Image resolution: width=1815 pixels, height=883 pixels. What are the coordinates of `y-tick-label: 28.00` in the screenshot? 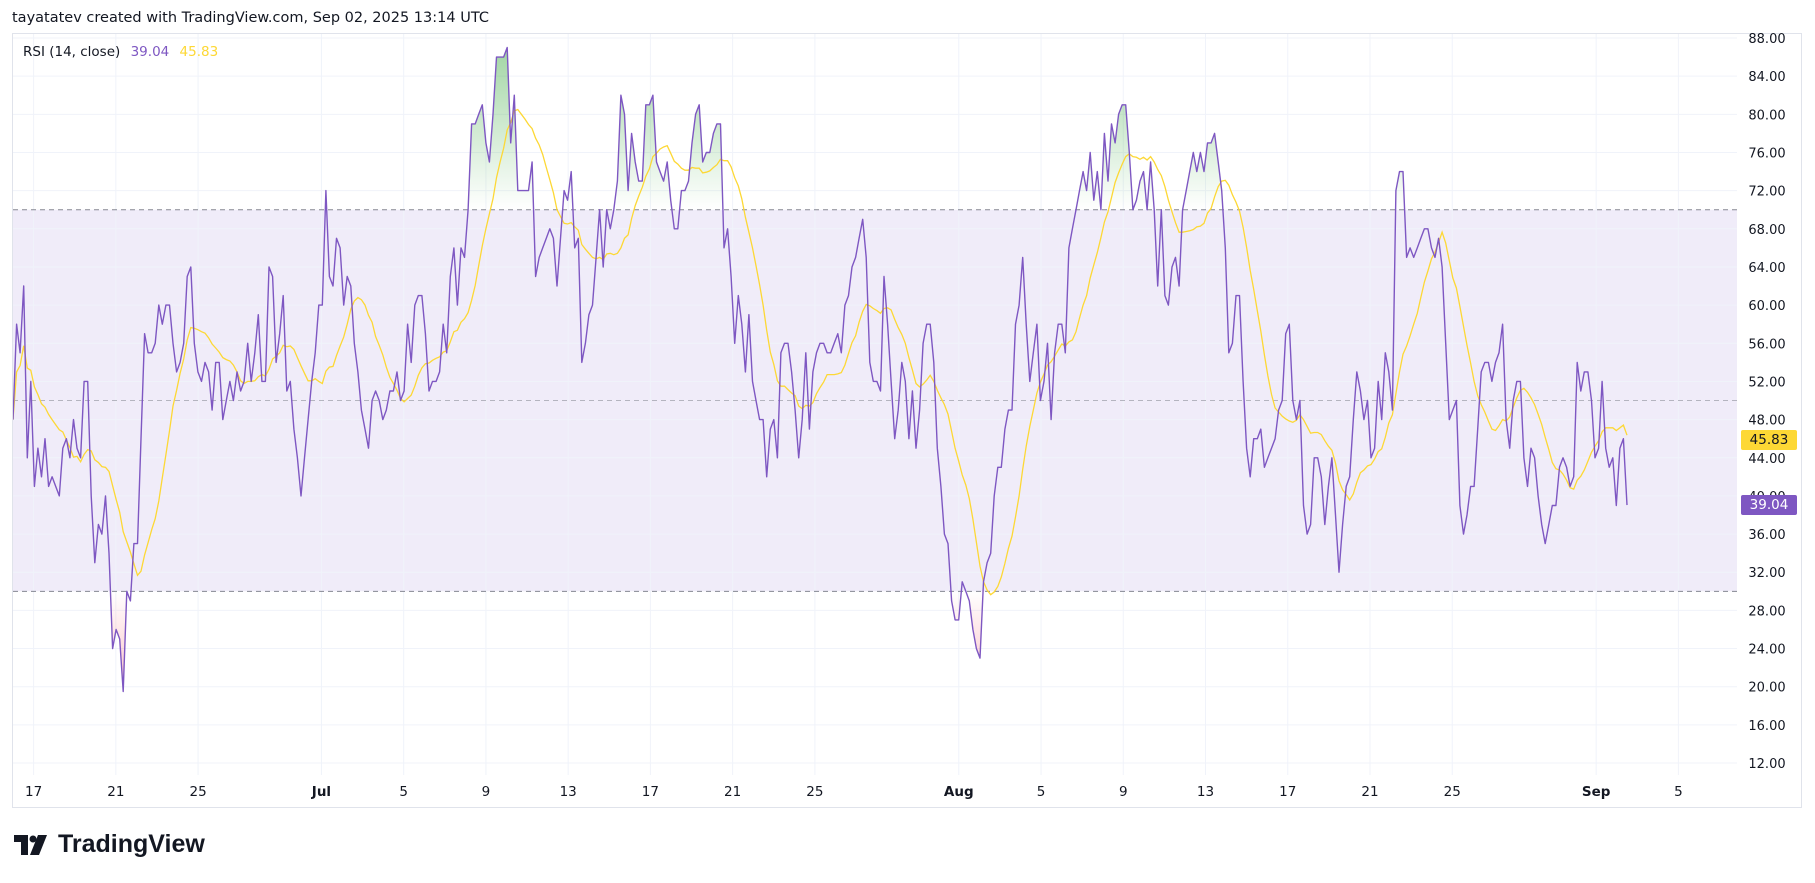 It's located at (1766, 611).